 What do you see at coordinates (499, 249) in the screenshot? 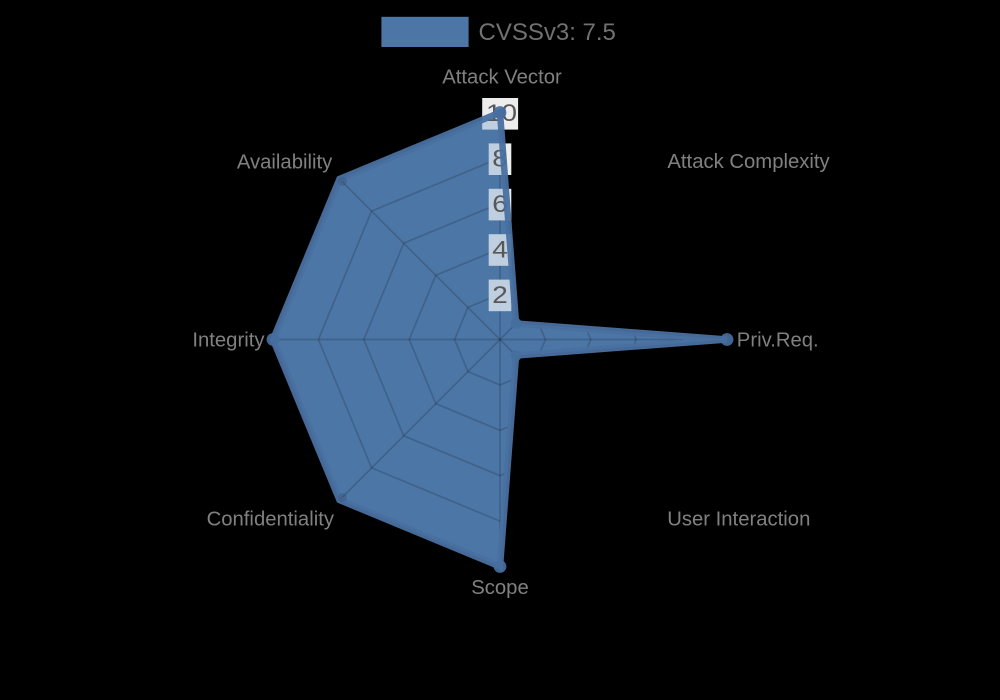
I see `svg-text: 4` at bounding box center [499, 249].